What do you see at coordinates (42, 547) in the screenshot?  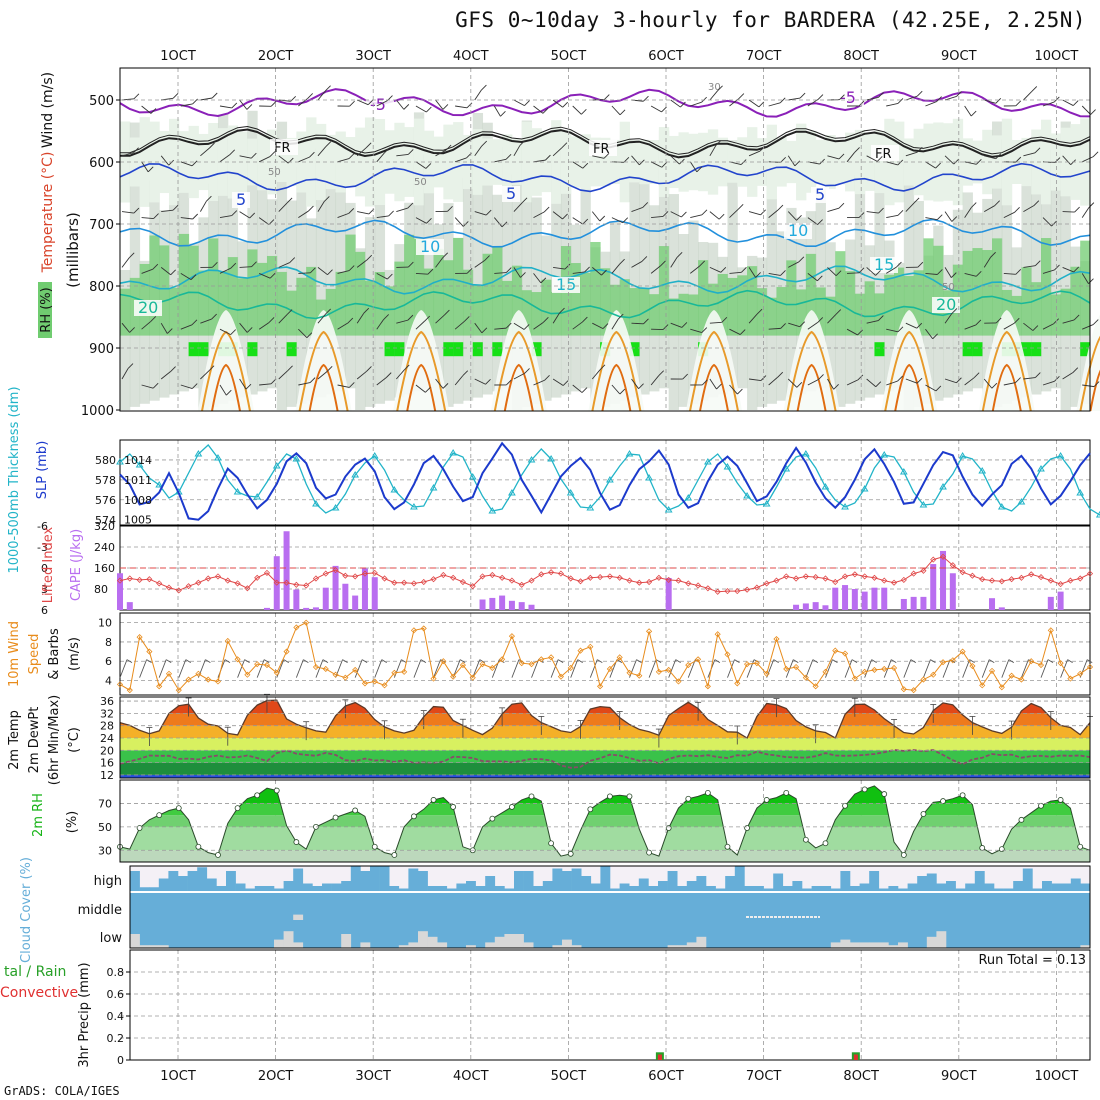 I see `lifted-index-tick-label: -3` at bounding box center [42, 547].